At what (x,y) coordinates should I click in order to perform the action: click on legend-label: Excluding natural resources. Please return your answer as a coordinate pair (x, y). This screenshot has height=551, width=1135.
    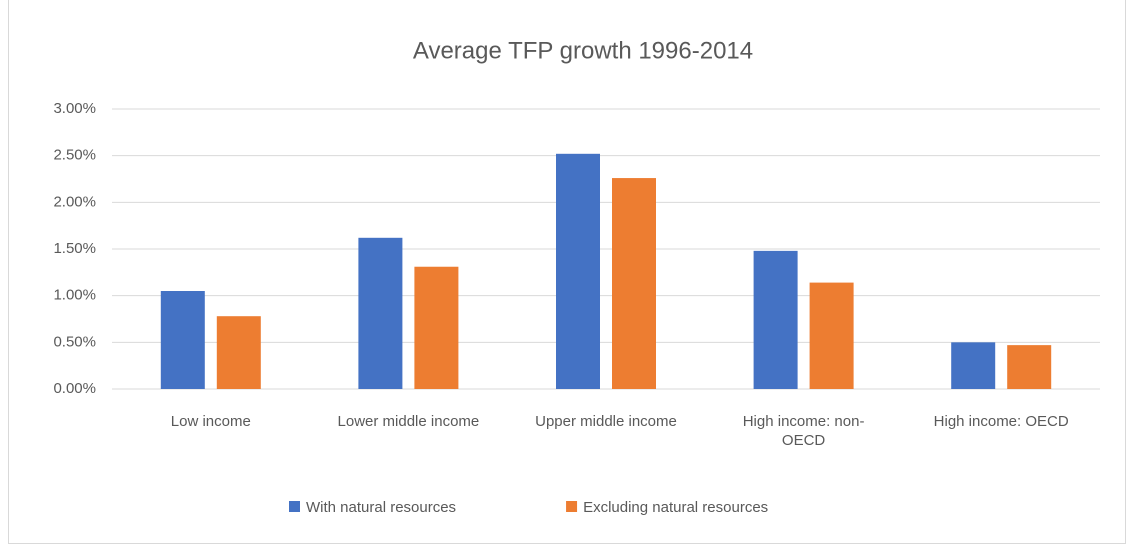
    Looking at the image, I should click on (675, 507).